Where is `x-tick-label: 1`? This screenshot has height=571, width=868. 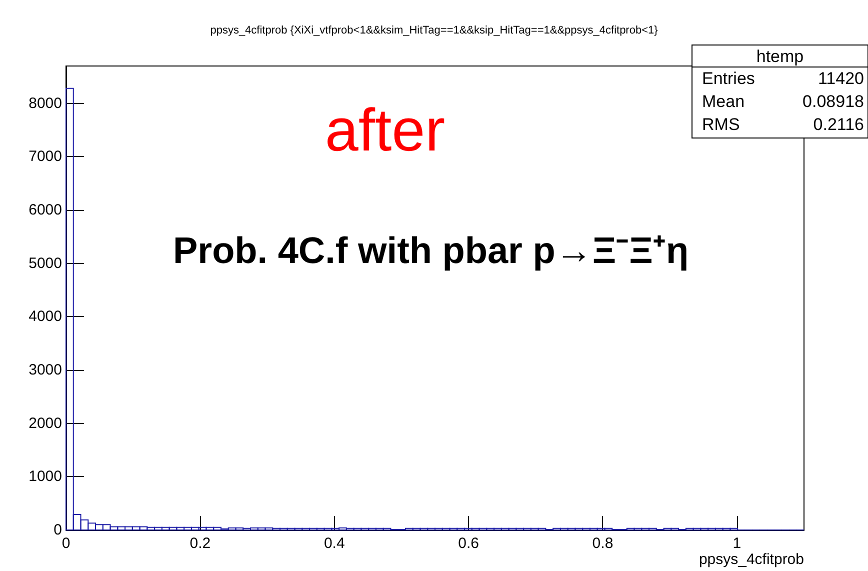 x-tick-label: 1 is located at coordinates (737, 543).